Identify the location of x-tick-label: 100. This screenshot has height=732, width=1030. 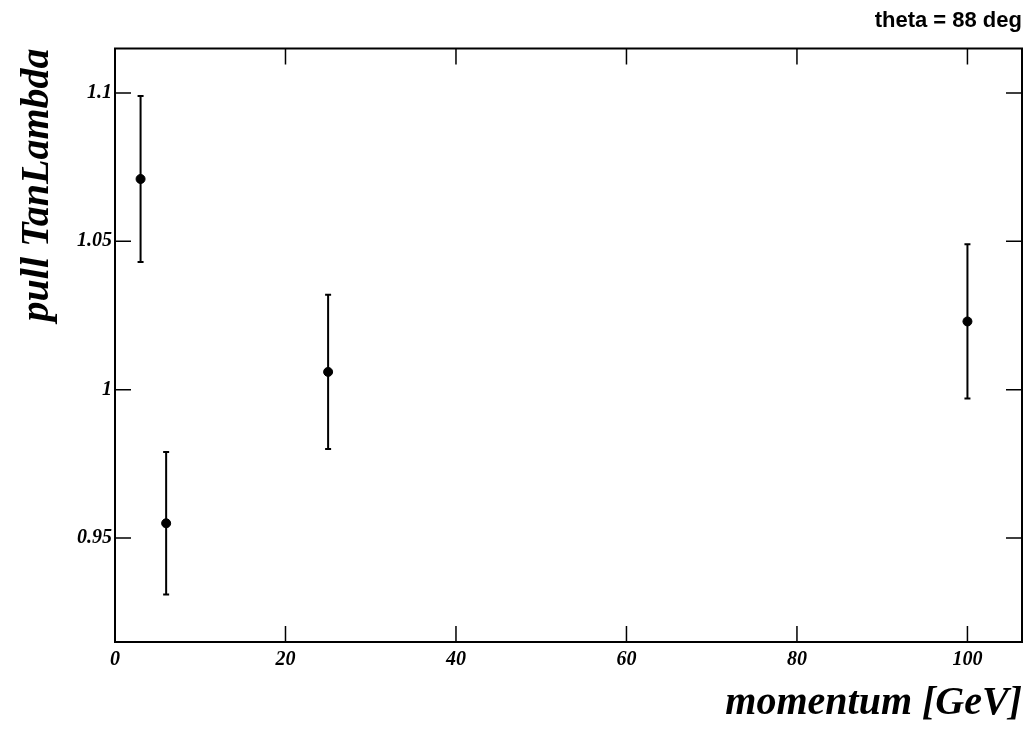
(967, 658).